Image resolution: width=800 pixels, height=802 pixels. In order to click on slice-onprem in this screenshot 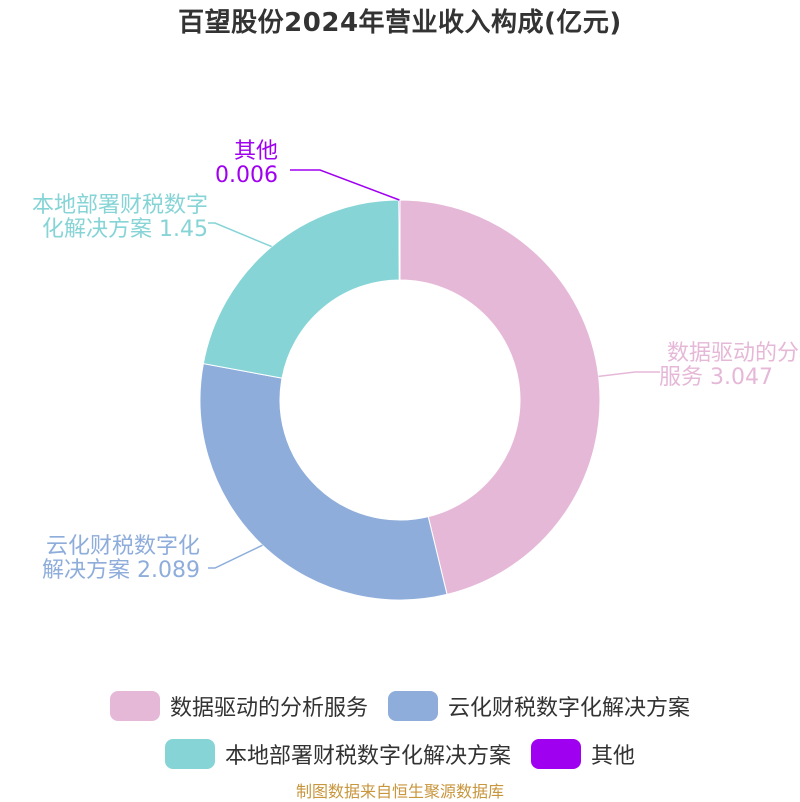, I will do `click(301, 289)`.